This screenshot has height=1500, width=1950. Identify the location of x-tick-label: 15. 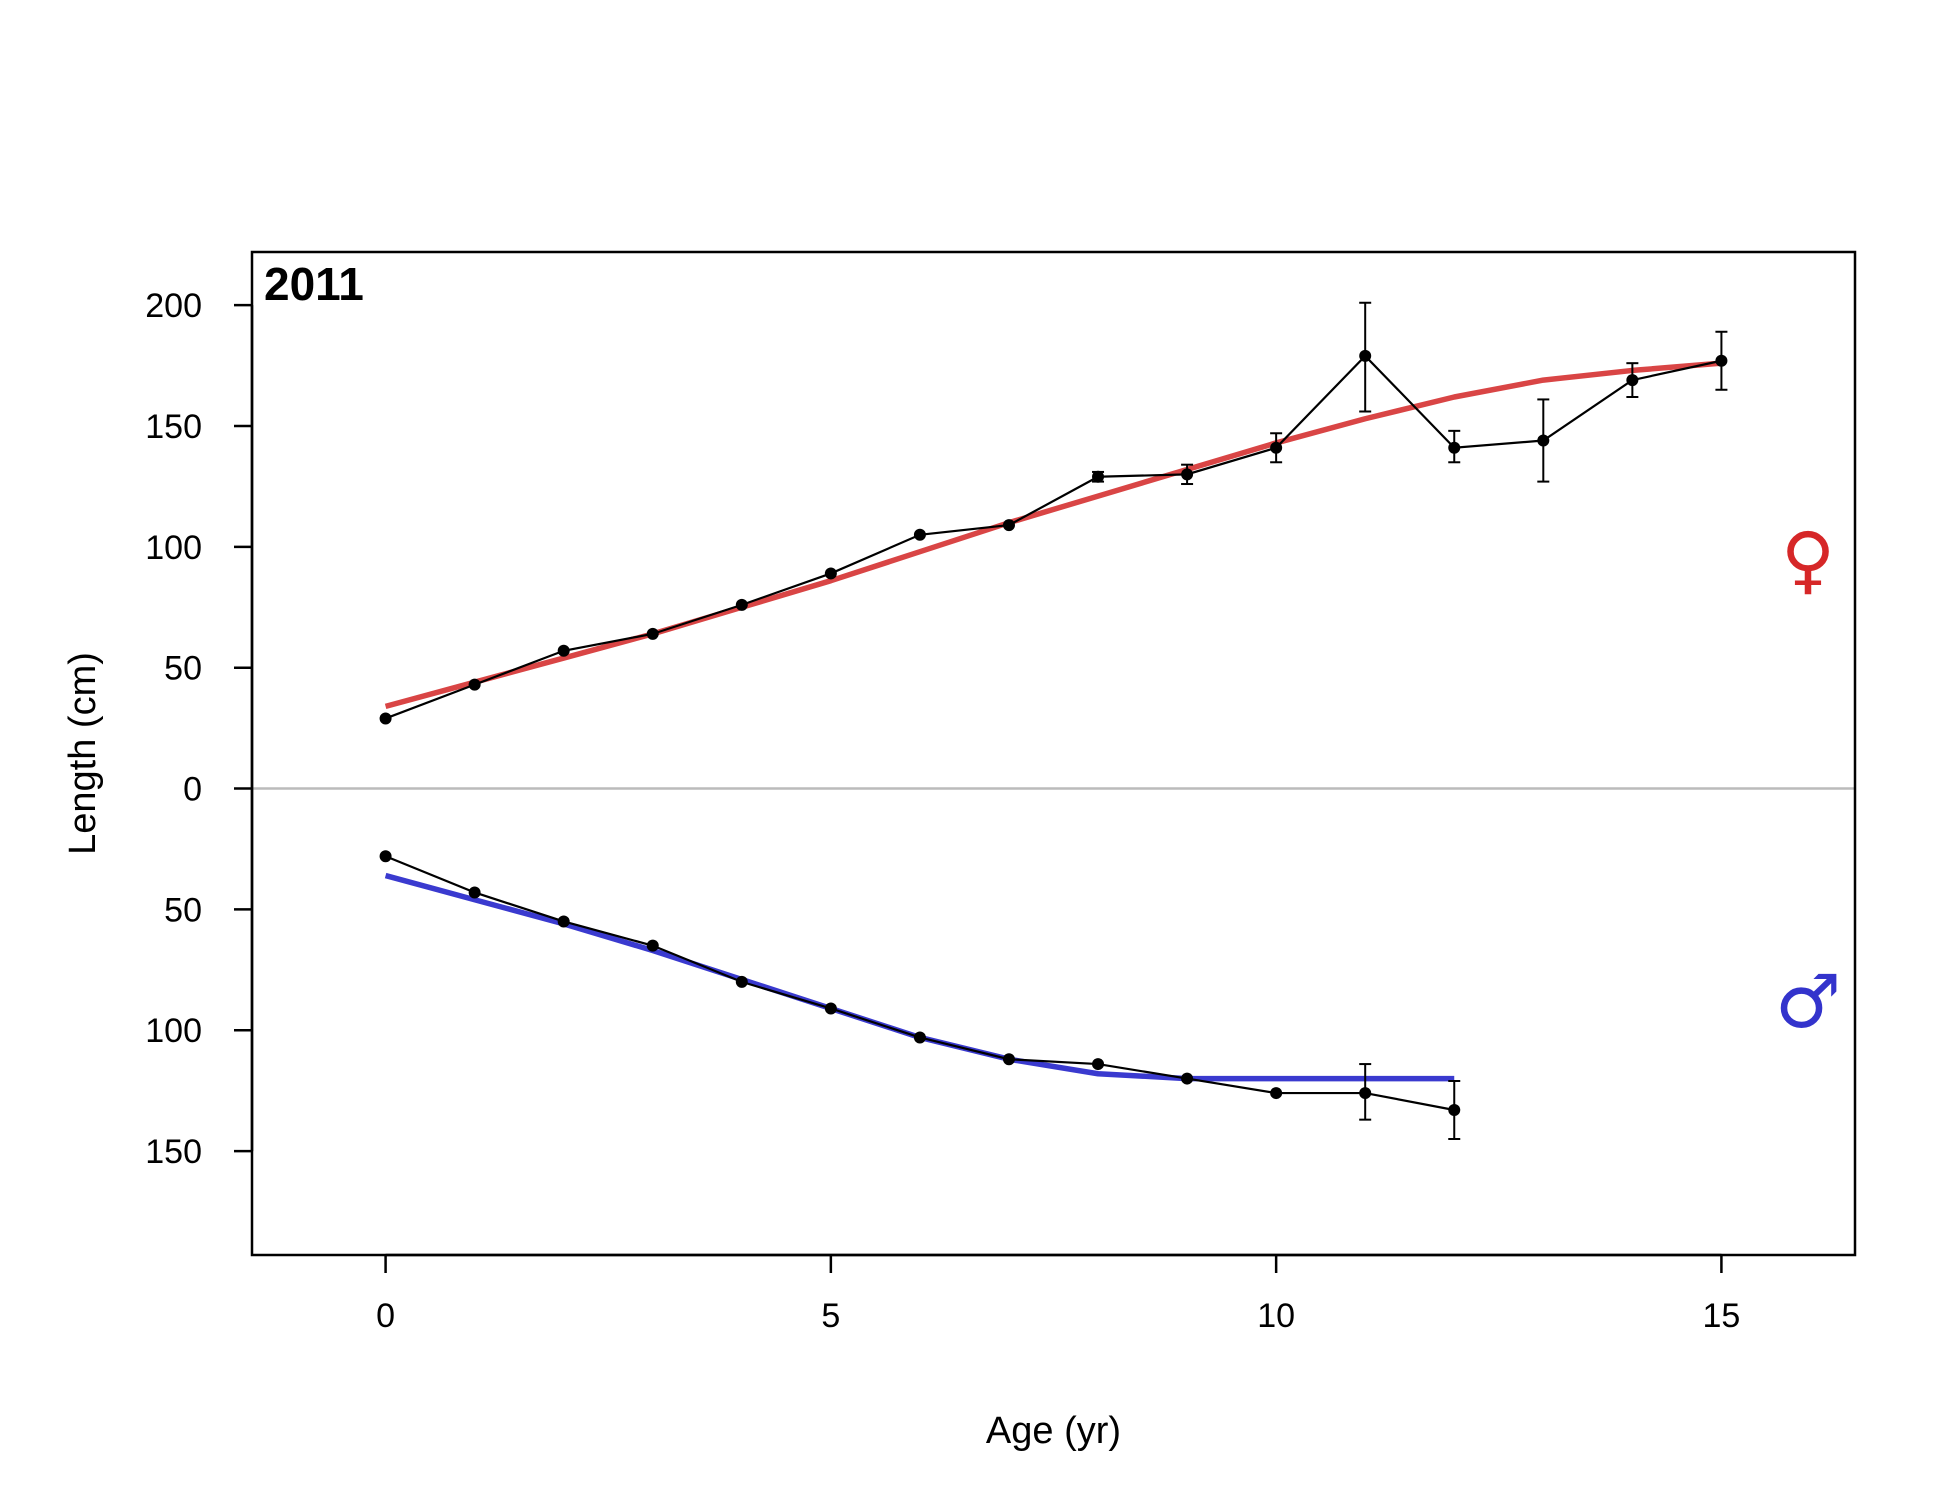
(1722, 1316).